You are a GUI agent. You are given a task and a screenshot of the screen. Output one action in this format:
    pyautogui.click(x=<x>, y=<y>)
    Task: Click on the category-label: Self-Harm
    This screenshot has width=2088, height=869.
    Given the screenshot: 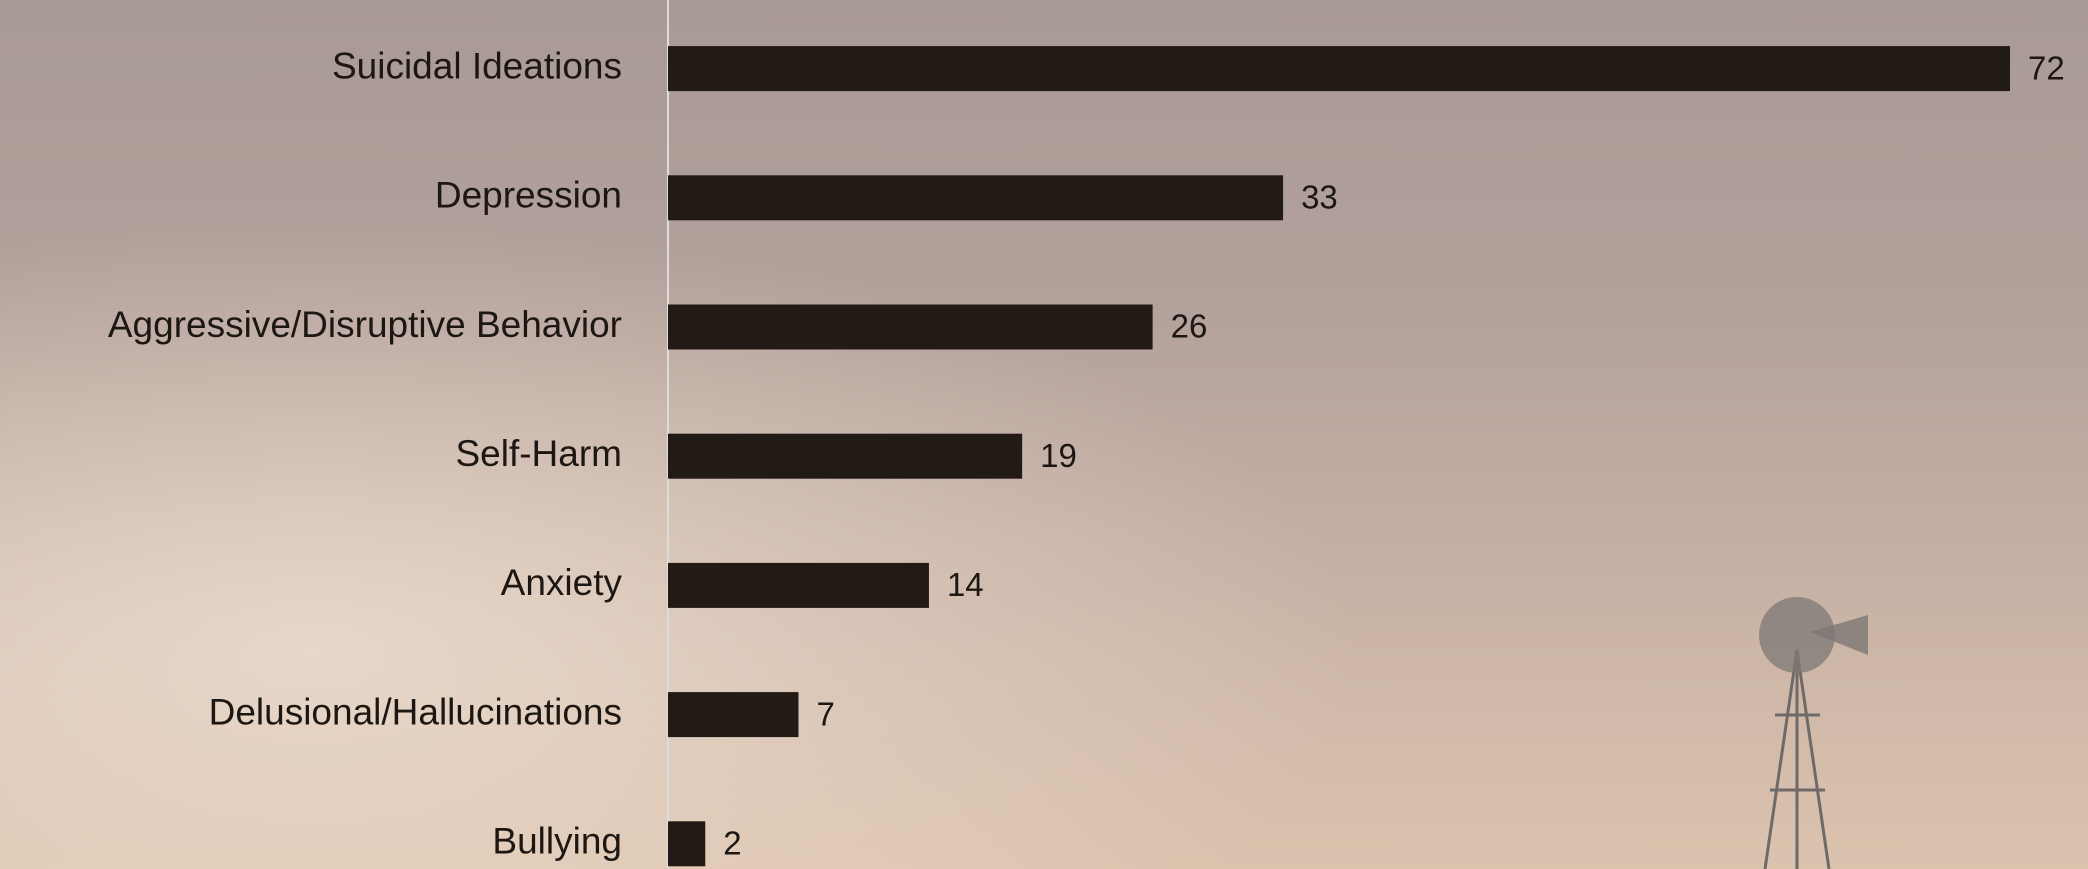 What is the action you would take?
    pyautogui.click(x=538, y=453)
    